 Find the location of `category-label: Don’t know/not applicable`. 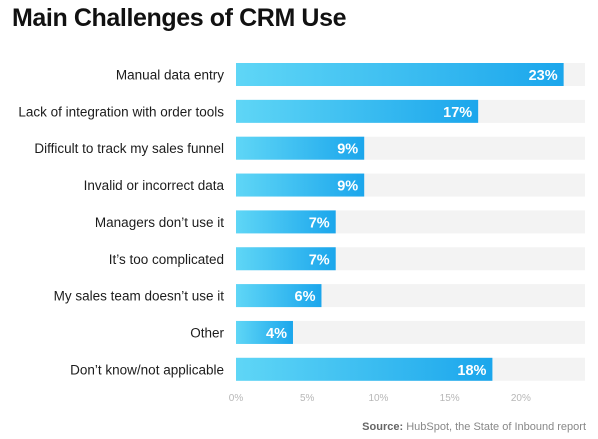

category-label: Don’t know/not applicable is located at coordinates (147, 369).